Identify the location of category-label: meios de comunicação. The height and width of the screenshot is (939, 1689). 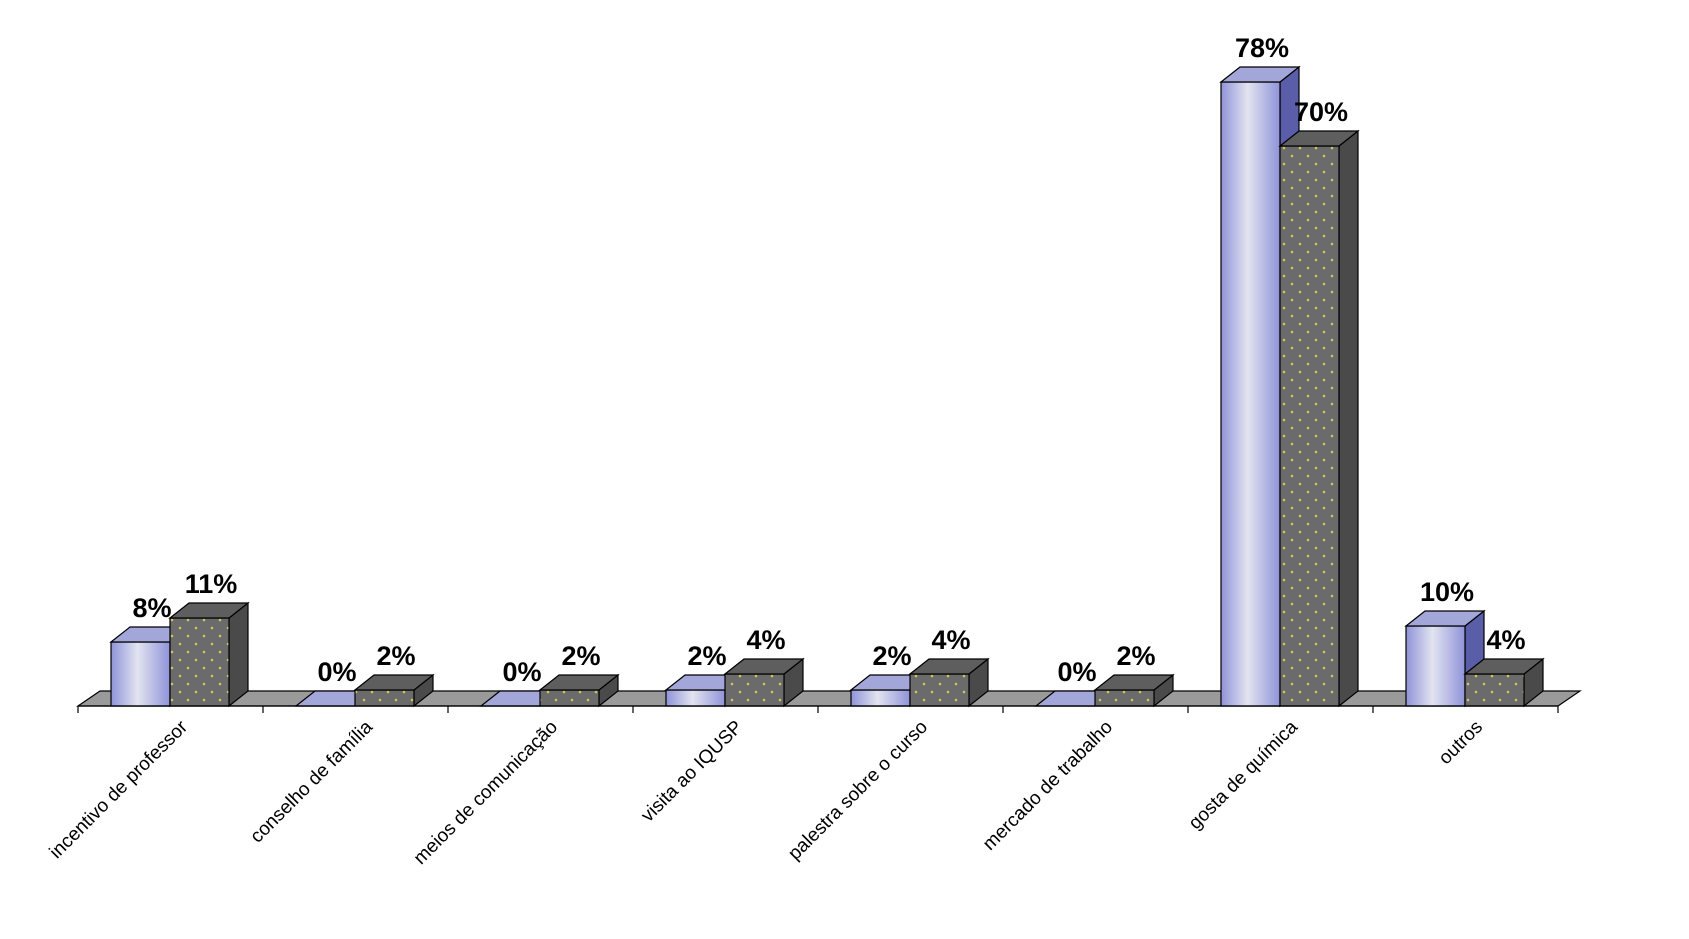
(486, 793).